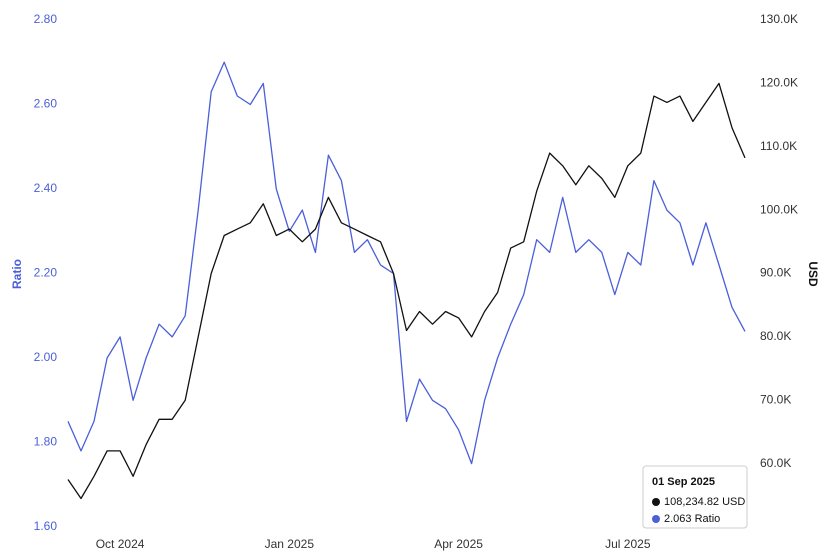 This screenshot has width=827, height=558. I want to click on y-tick-label: 1.80, so click(46, 442).